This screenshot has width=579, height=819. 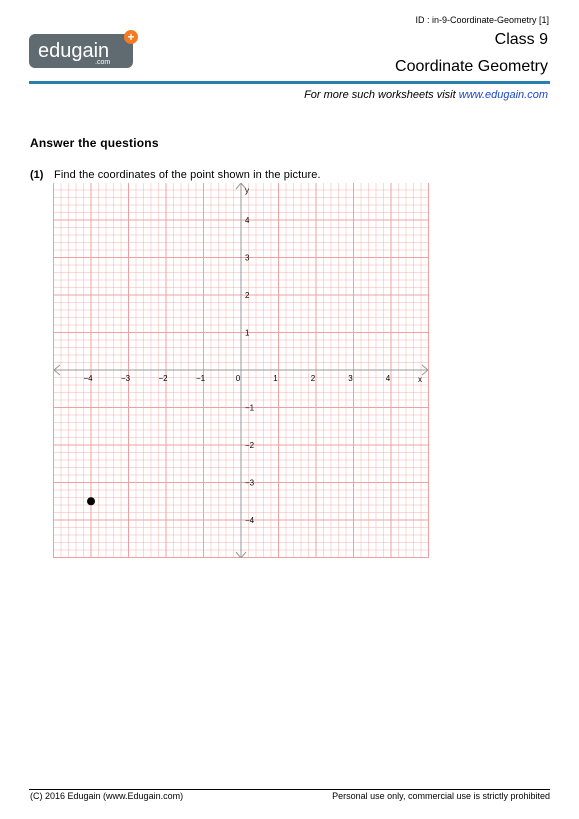 What do you see at coordinates (250, 408) in the screenshot?
I see `y-tick-label: −1` at bounding box center [250, 408].